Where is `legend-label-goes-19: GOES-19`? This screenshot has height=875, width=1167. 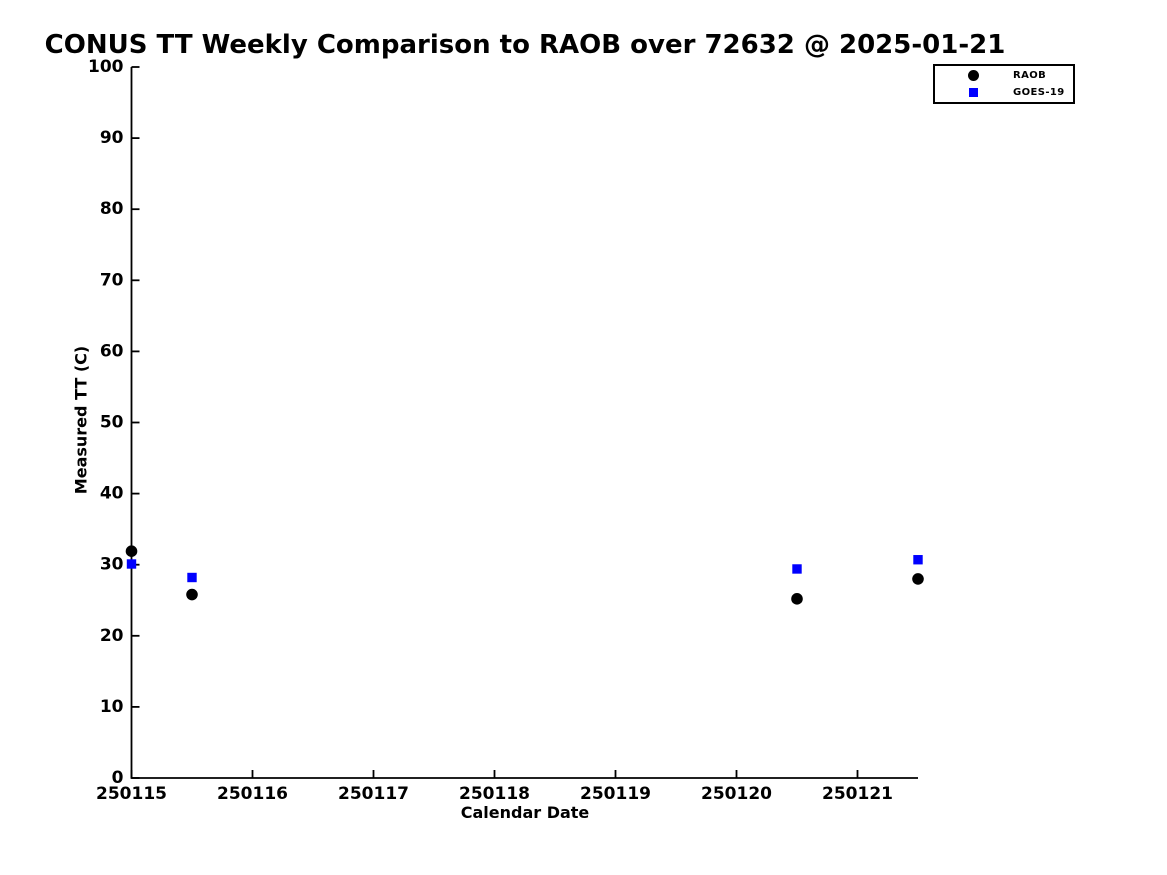
legend-label-goes-19: GOES-19 is located at coordinates (1039, 92).